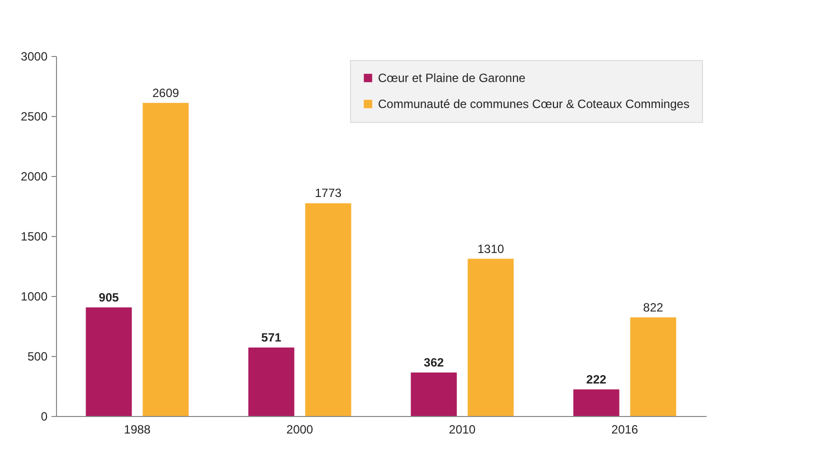  Describe the element at coordinates (462, 429) in the screenshot. I see `x-tick-label: 2010` at that location.